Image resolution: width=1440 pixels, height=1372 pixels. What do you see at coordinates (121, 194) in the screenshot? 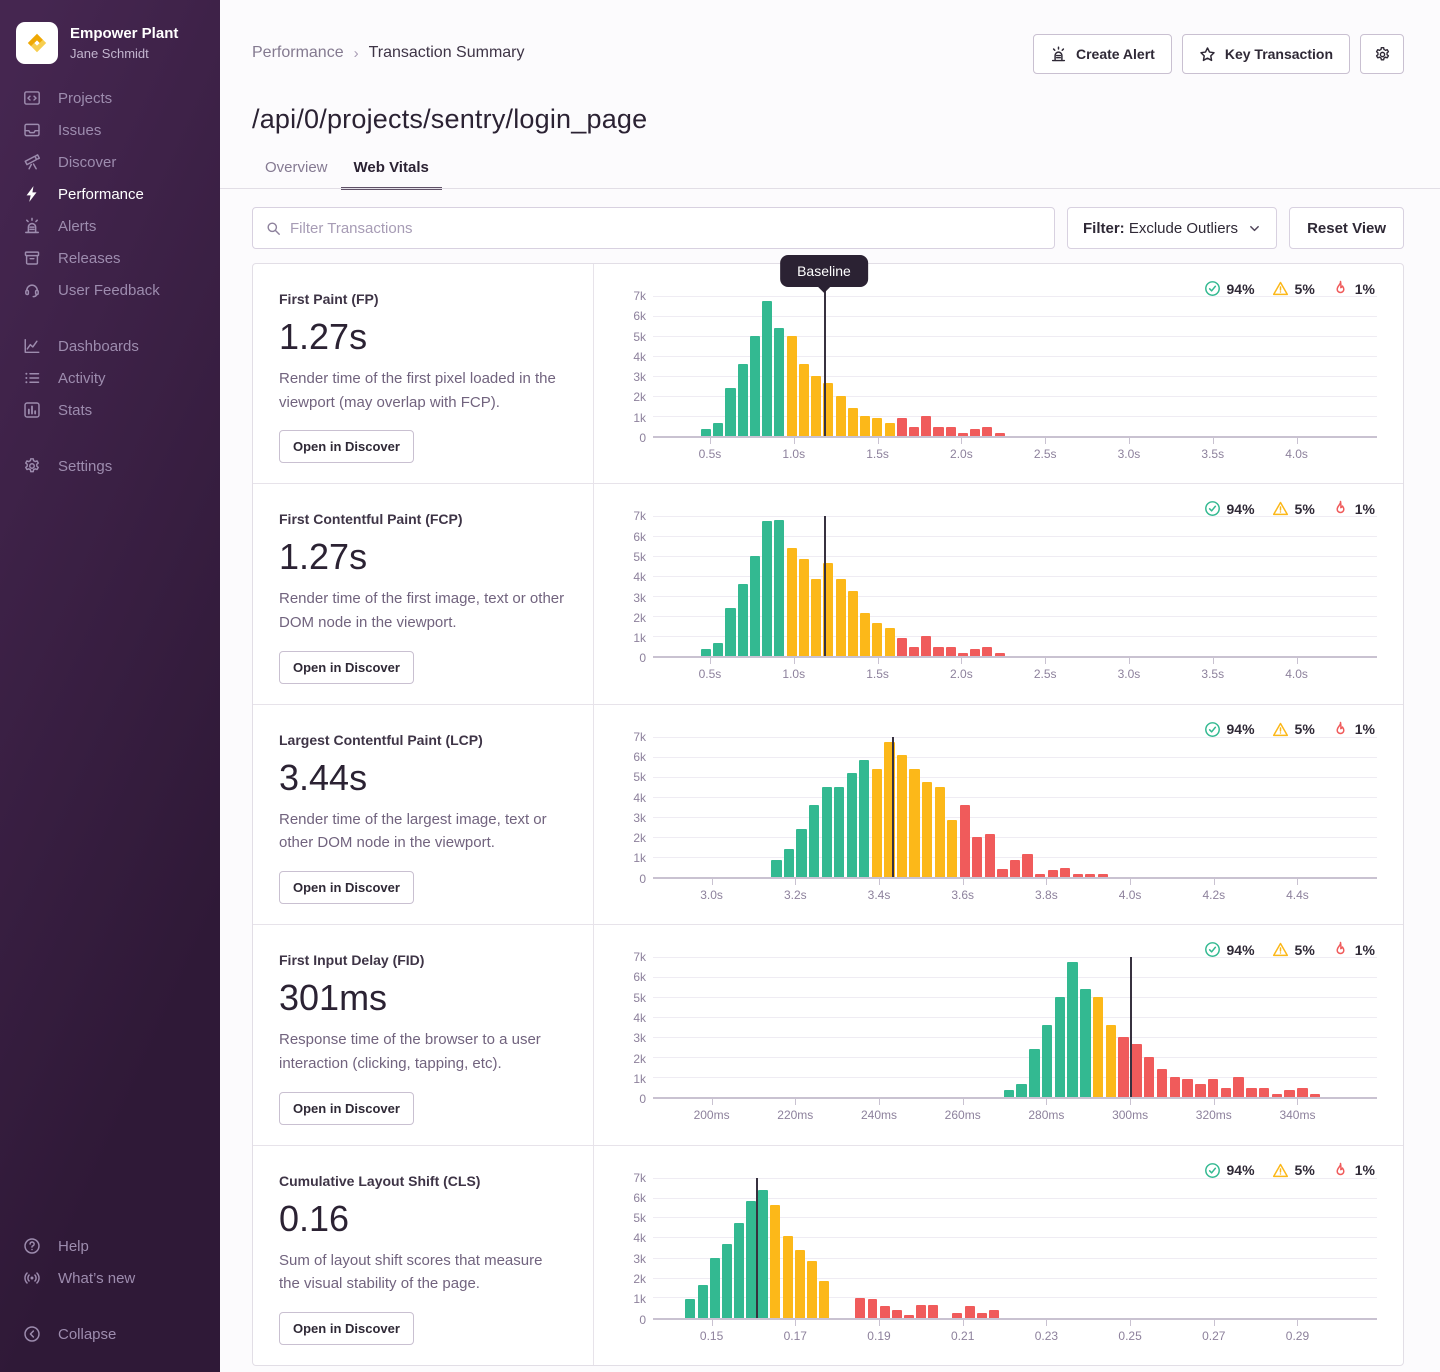
I see `sidebar-item-performance: Performance` at bounding box center [121, 194].